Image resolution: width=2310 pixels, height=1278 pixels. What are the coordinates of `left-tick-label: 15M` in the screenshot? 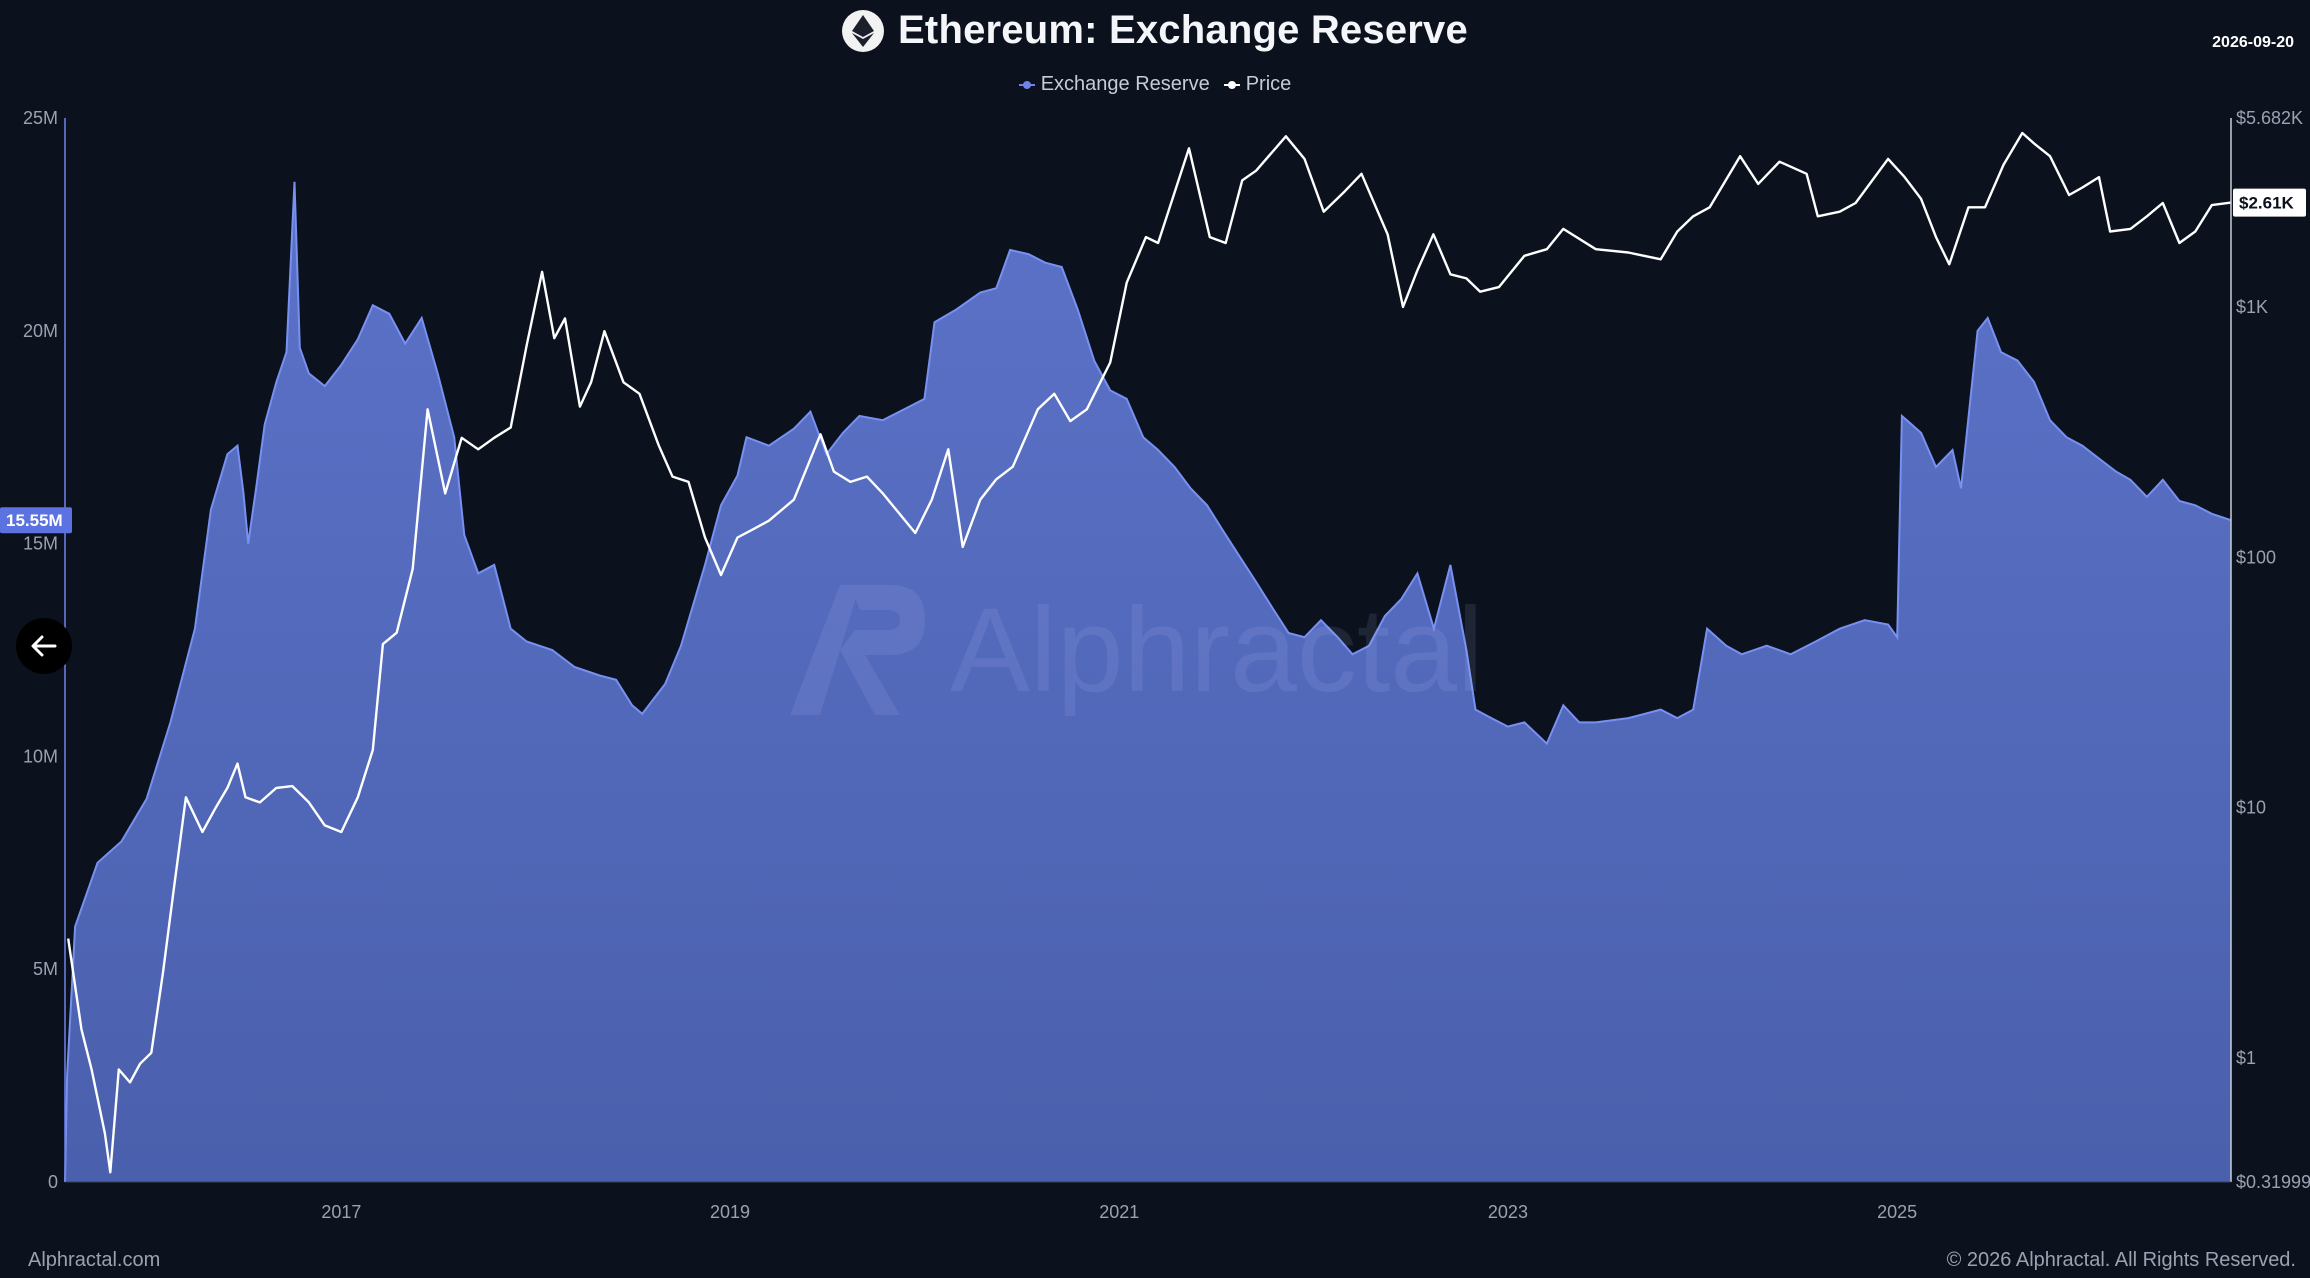 It's located at (40, 544).